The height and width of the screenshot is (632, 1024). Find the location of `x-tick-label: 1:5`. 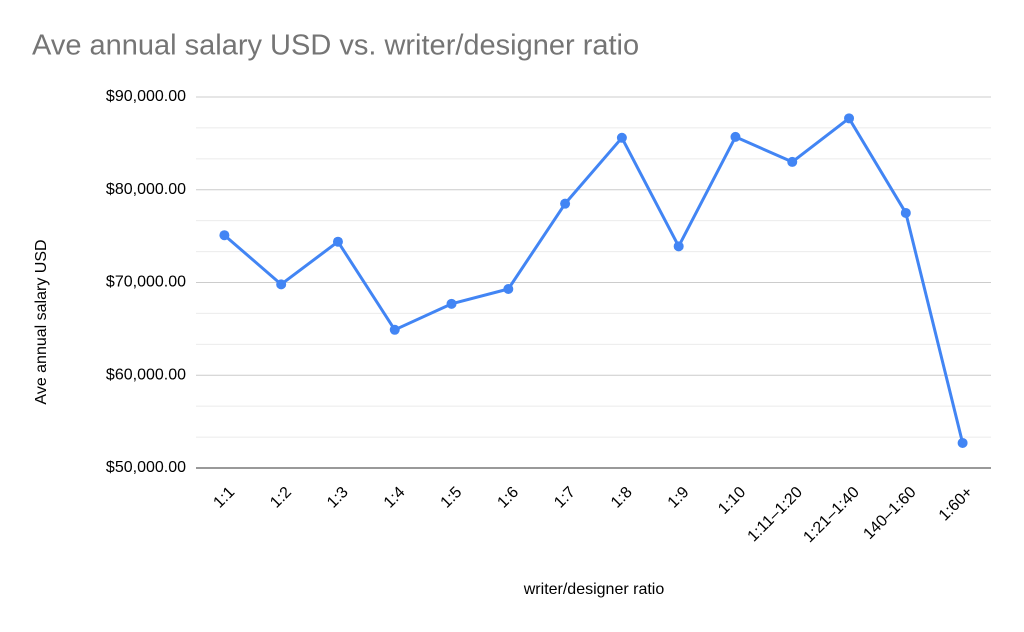

x-tick-label: 1:5 is located at coordinates (452, 498).